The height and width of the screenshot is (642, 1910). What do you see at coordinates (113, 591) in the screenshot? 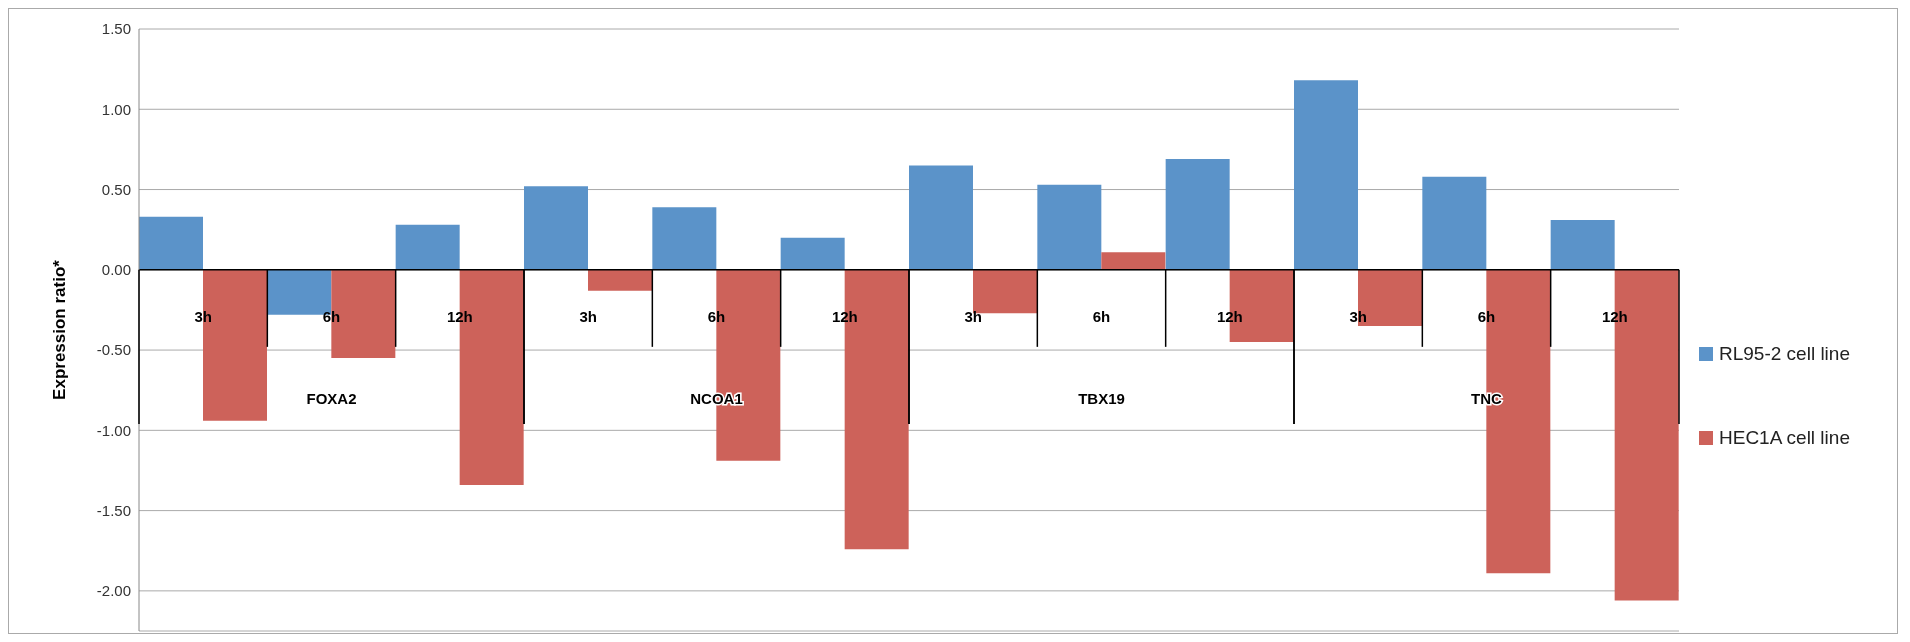
I see `y-tick-label: -2.00` at bounding box center [113, 591].